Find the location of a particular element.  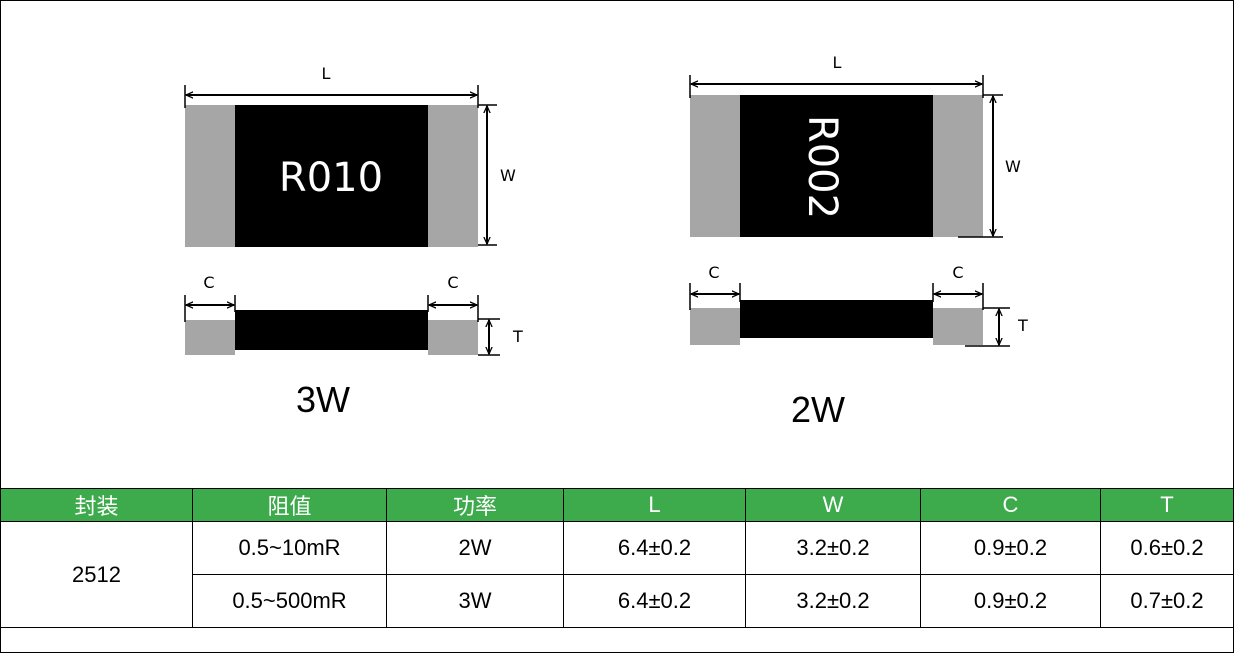

left-terminal-2w is located at coordinates (715, 166).